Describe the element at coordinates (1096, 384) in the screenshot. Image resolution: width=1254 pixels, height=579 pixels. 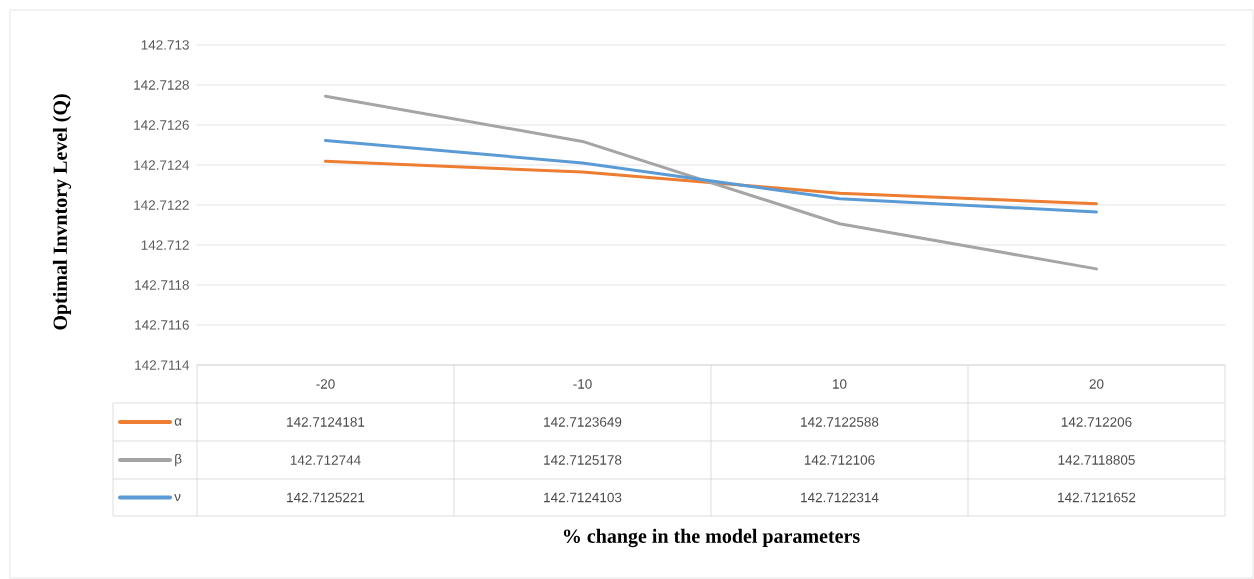
I see `x-tick-label: 20` at that location.